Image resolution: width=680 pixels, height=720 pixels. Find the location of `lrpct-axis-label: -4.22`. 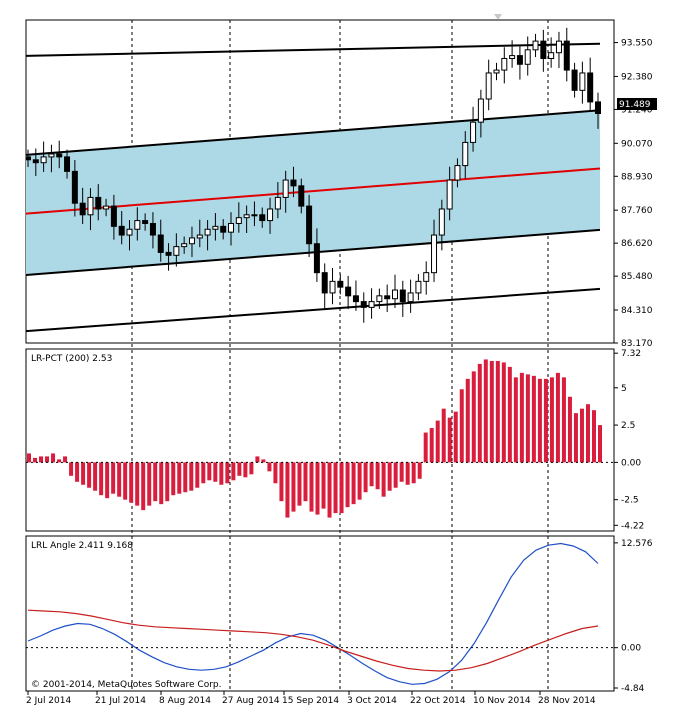

lrpct-axis-label: -4.22 is located at coordinates (632, 526).